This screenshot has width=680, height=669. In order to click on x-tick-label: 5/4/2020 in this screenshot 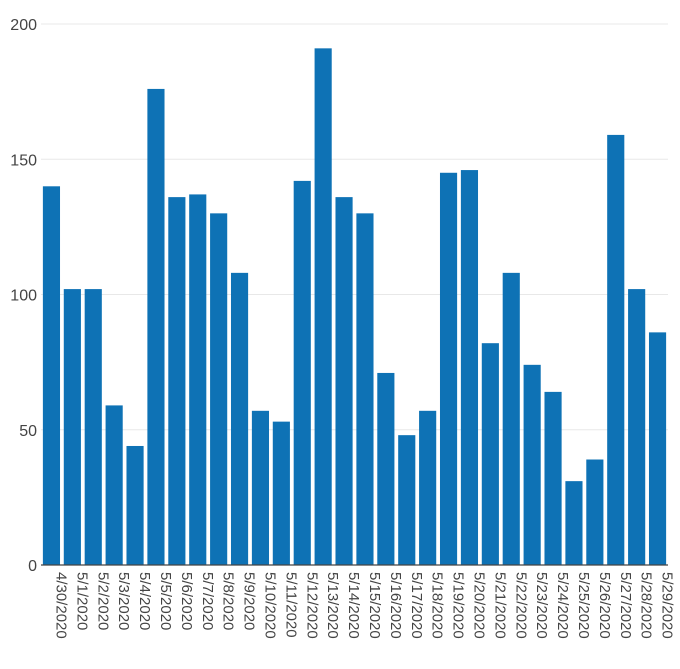, I will do `click(144, 601)`.